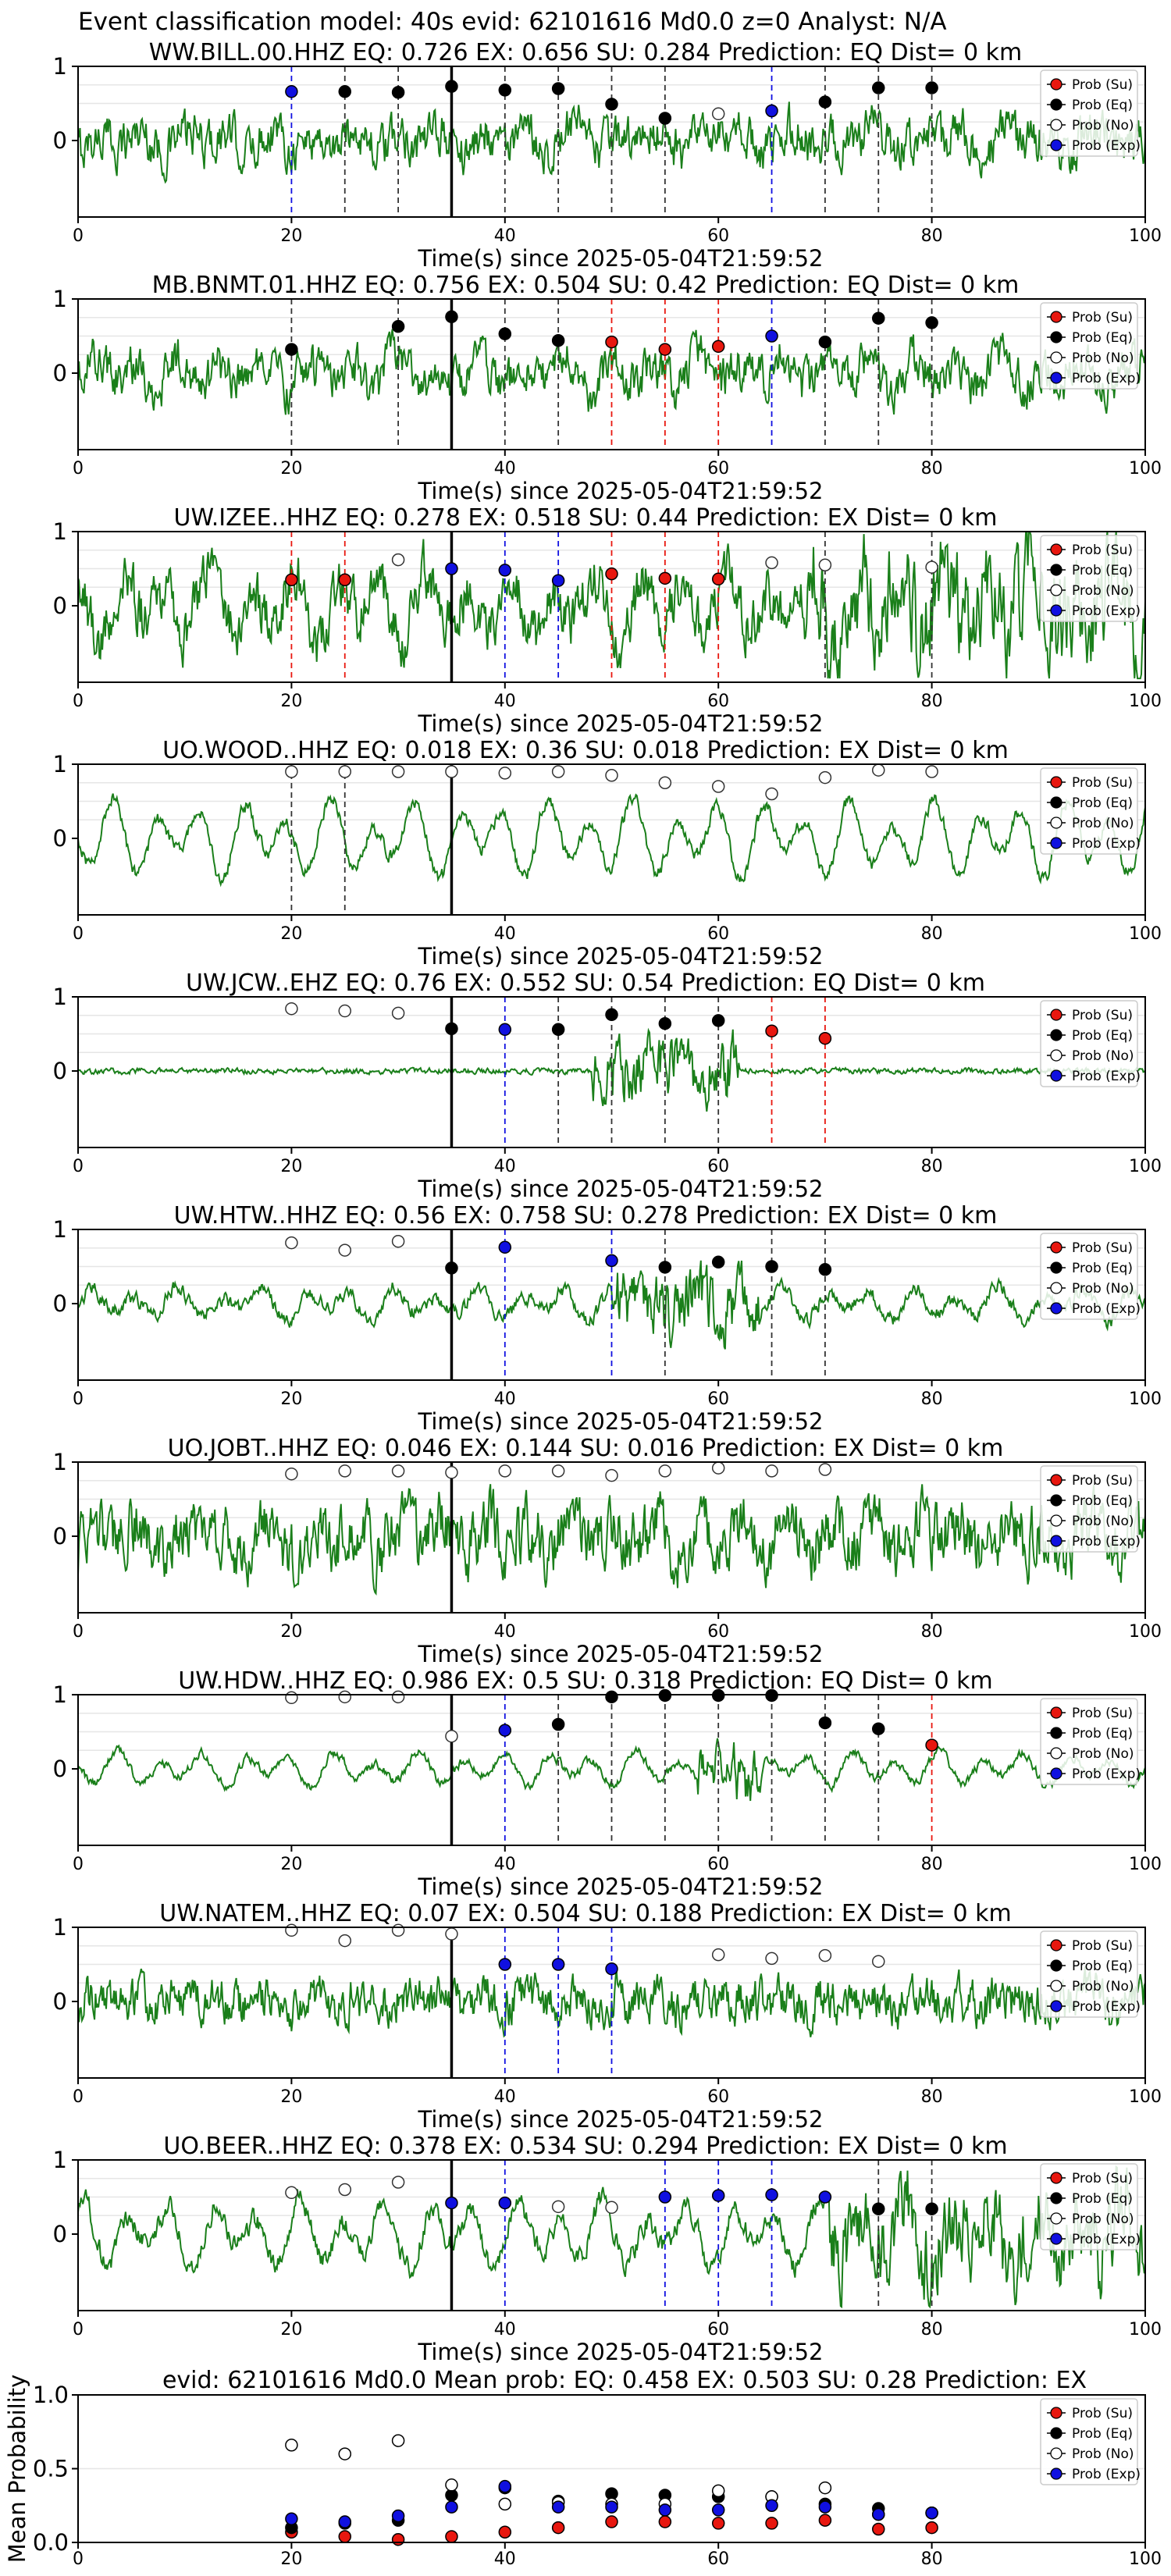 This screenshot has height=2576, width=1171. Describe the element at coordinates (505, 1247) in the screenshot. I see `prob-marker-exp` at that location.